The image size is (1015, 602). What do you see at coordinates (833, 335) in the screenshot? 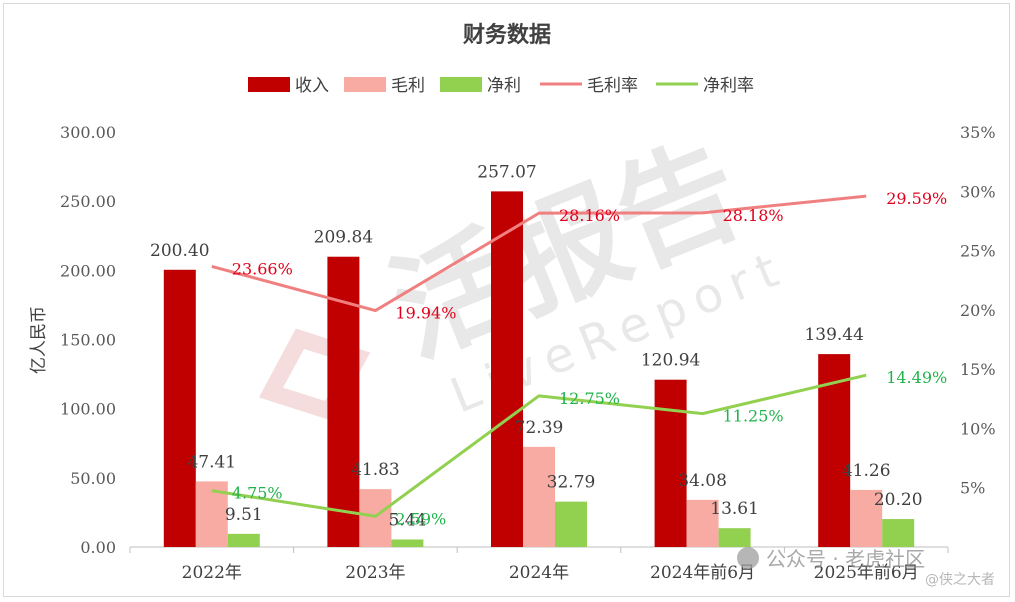
I see `data-label-收入: 139.44` at bounding box center [833, 335].